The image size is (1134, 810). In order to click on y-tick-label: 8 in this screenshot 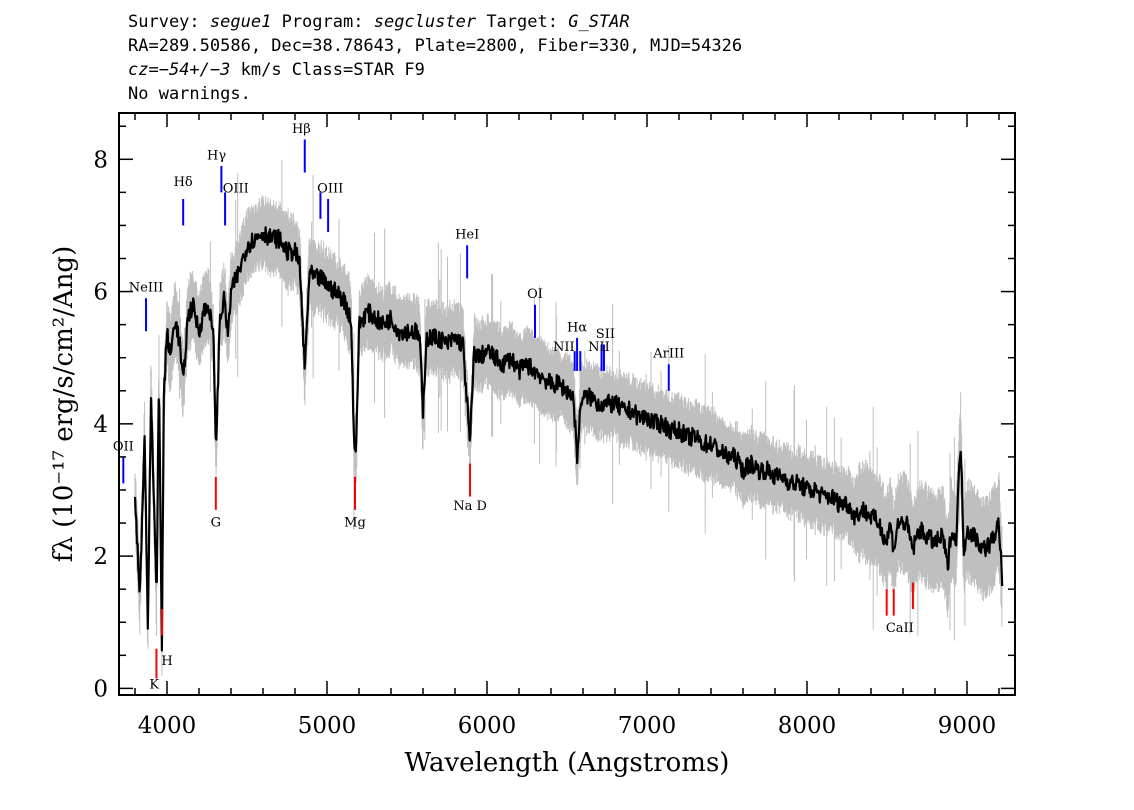, I will do `click(100, 160)`.